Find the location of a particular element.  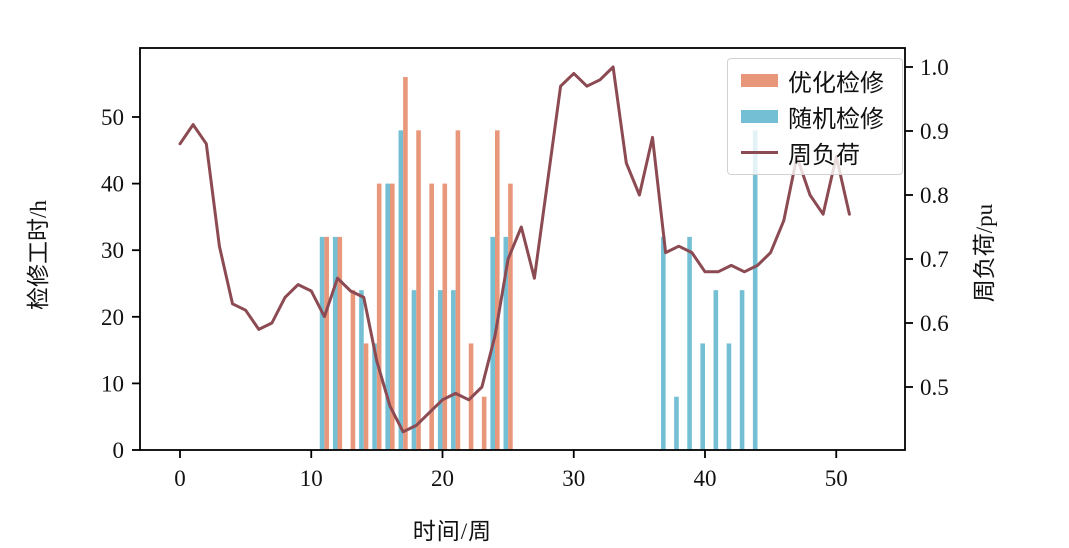

y-right-tick-label: 0.8 is located at coordinates (934, 195).